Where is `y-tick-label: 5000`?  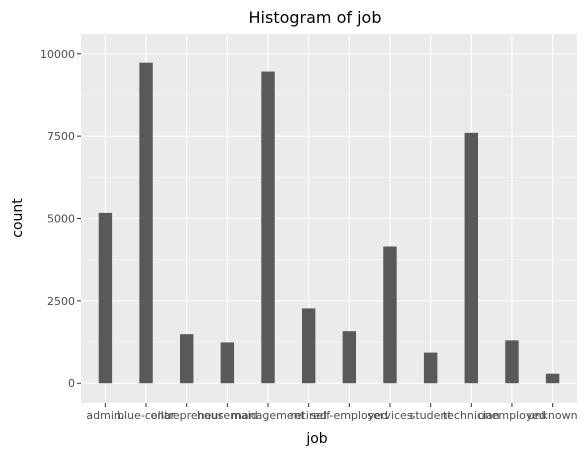
y-tick-label: 5000 is located at coordinates (61, 219).